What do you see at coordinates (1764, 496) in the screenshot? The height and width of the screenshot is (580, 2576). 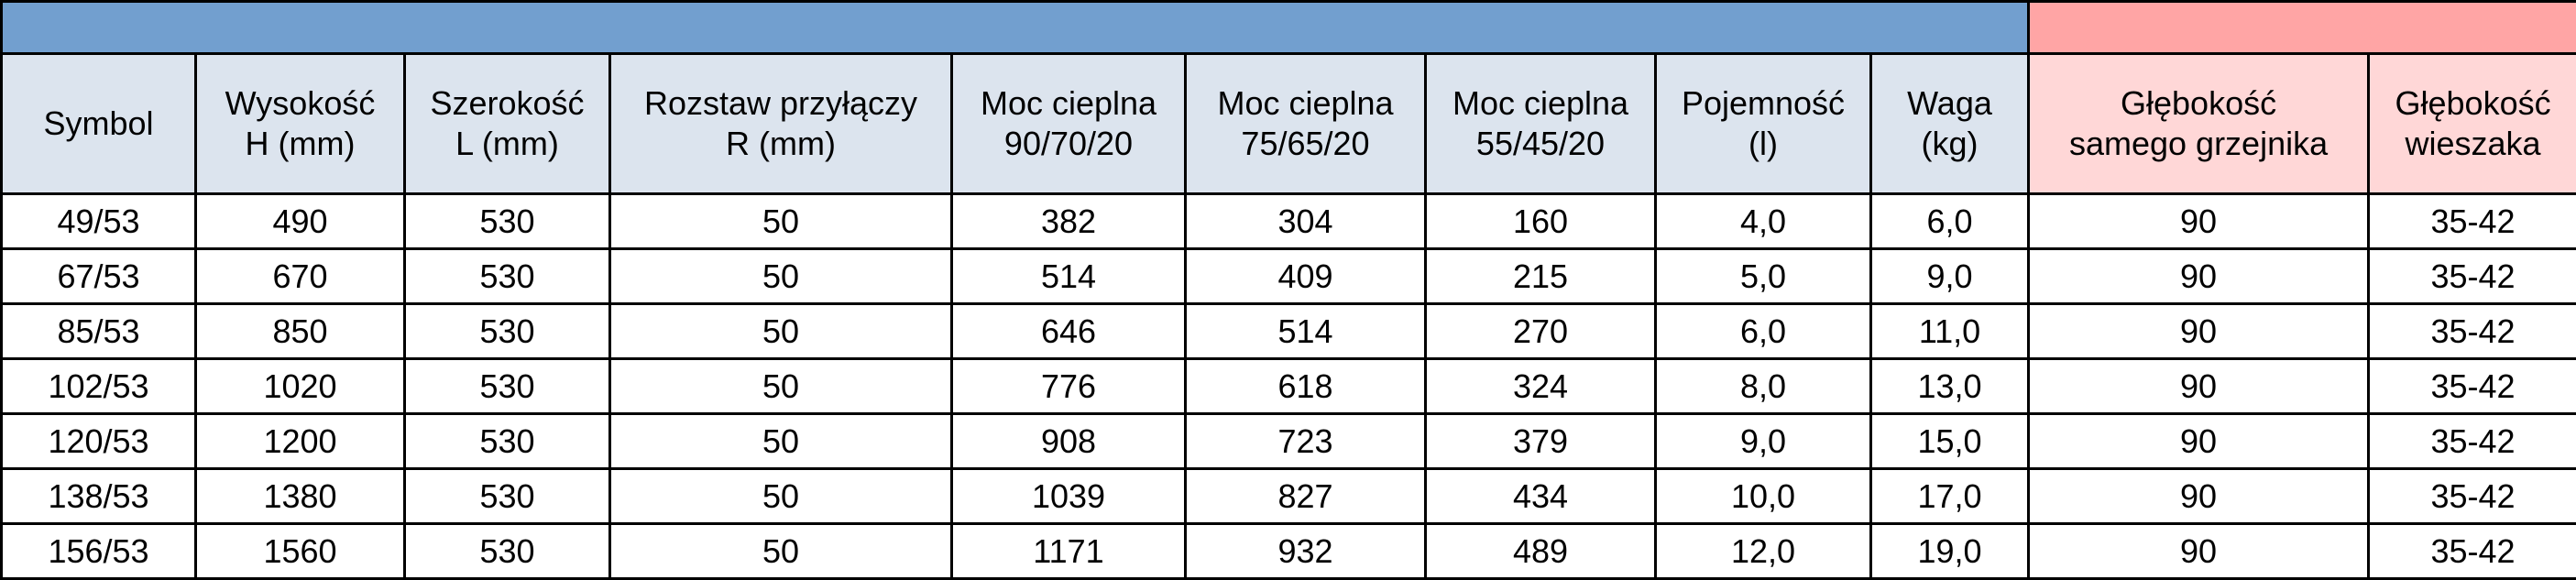 I see `cell-capacity: 10,0` at bounding box center [1764, 496].